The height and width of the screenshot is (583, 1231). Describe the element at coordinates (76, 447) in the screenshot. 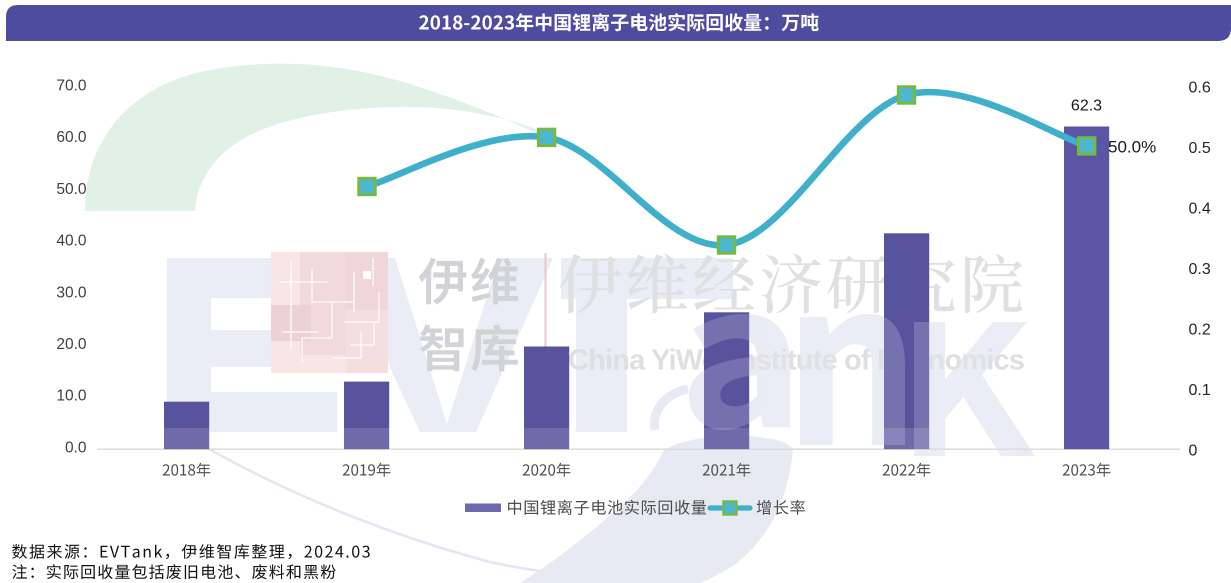

I see `svg-text: 0.0` at that location.